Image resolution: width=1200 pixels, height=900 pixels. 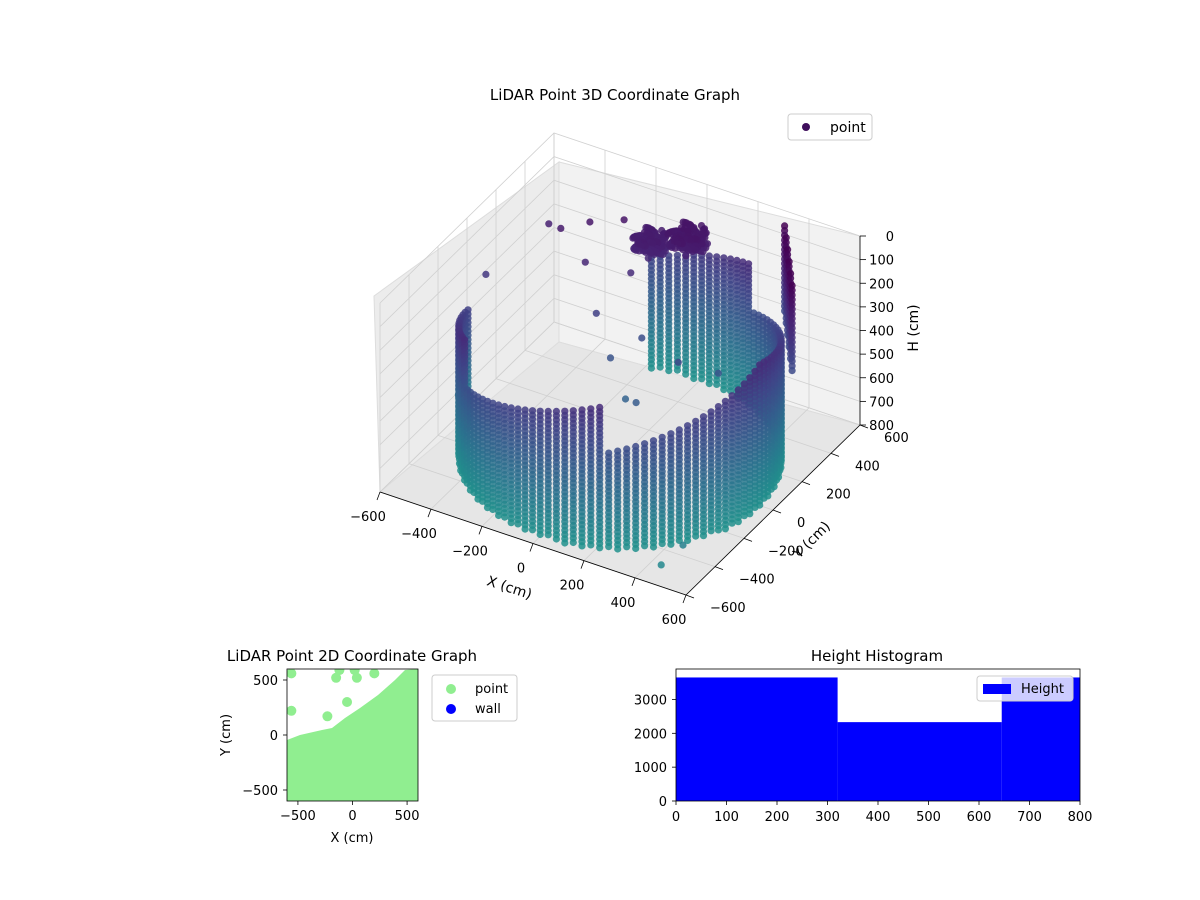 What do you see at coordinates (830, 127) in the screenshot?
I see `chart-3d-legend: point` at bounding box center [830, 127].